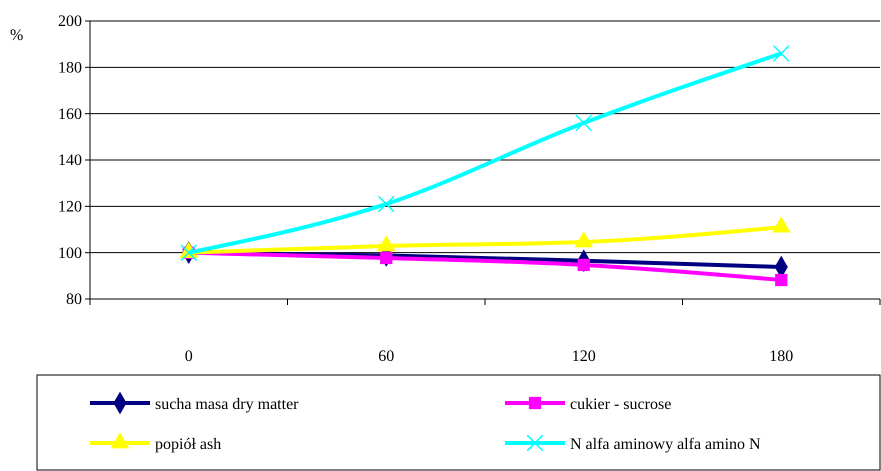 The height and width of the screenshot is (471, 881). I want to click on y-tick-label: 80, so click(74, 299).